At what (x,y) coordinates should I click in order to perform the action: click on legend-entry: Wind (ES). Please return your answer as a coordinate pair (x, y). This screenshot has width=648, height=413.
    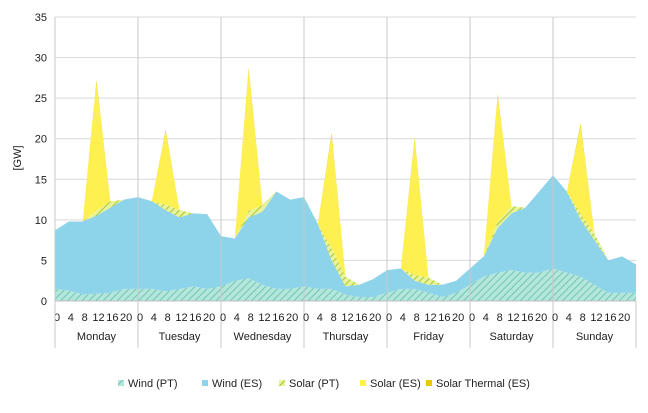
    Looking at the image, I should click on (232, 384).